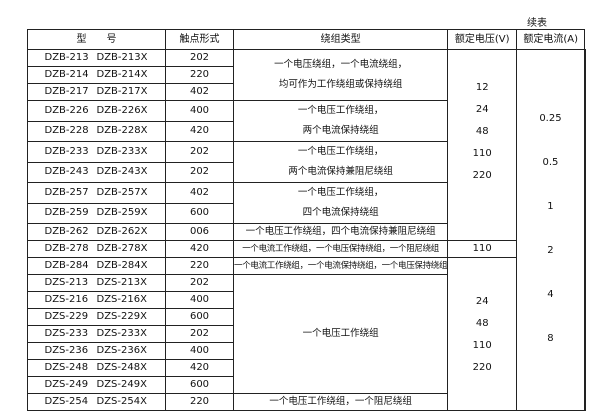  Describe the element at coordinates (122, 74) in the screenshot. I see `model-number-x: DZB-214X` at that location.